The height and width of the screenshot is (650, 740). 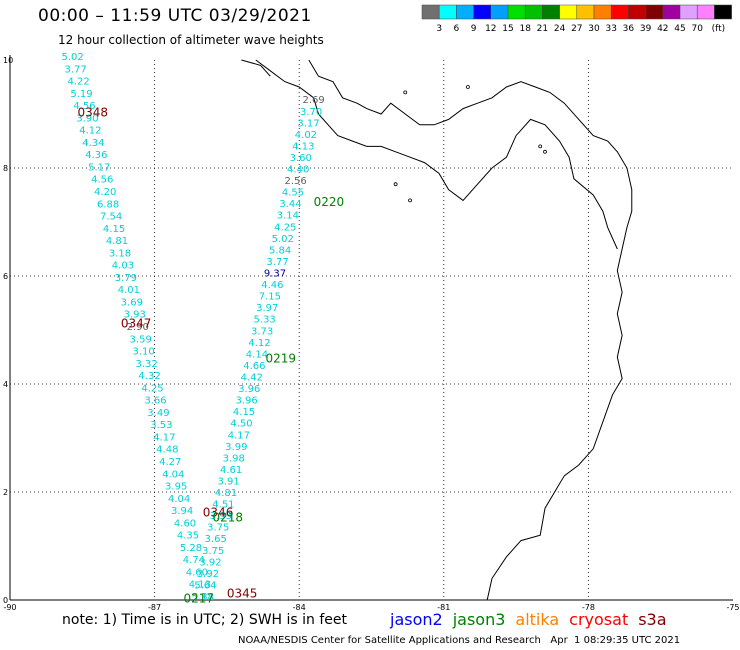 What do you see at coordinates (78, 82) in the screenshot?
I see `swh-value: 4.22` at bounding box center [78, 82].